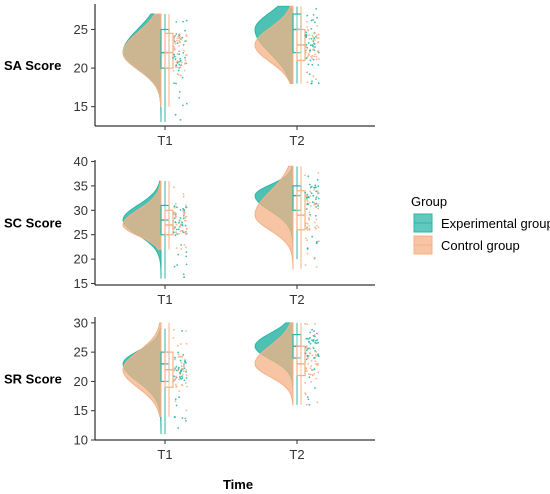 The height and width of the screenshot is (494, 550). I want to click on y-axis-label: SR Score, so click(33, 379).